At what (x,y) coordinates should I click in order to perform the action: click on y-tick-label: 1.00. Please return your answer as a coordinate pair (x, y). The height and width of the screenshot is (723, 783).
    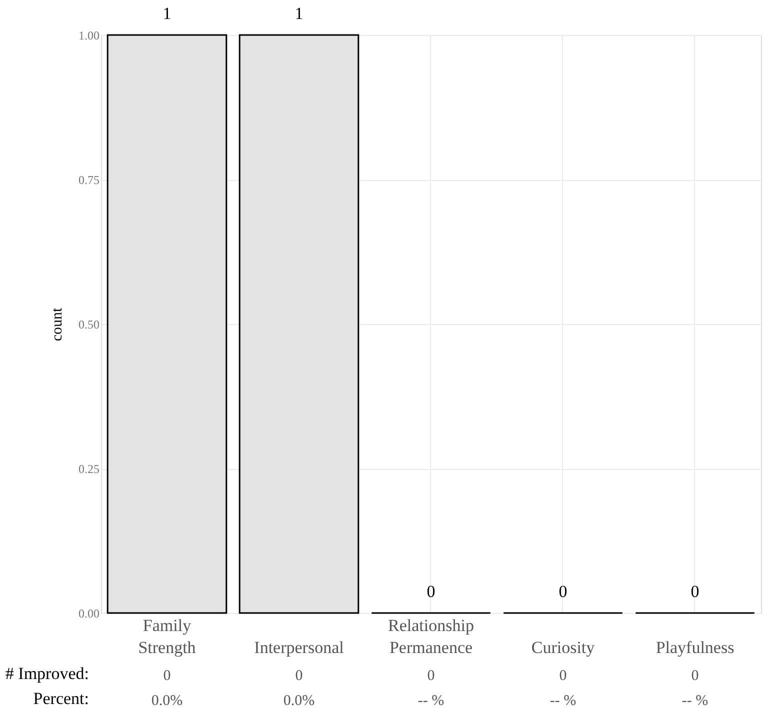
    Looking at the image, I should click on (89, 35).